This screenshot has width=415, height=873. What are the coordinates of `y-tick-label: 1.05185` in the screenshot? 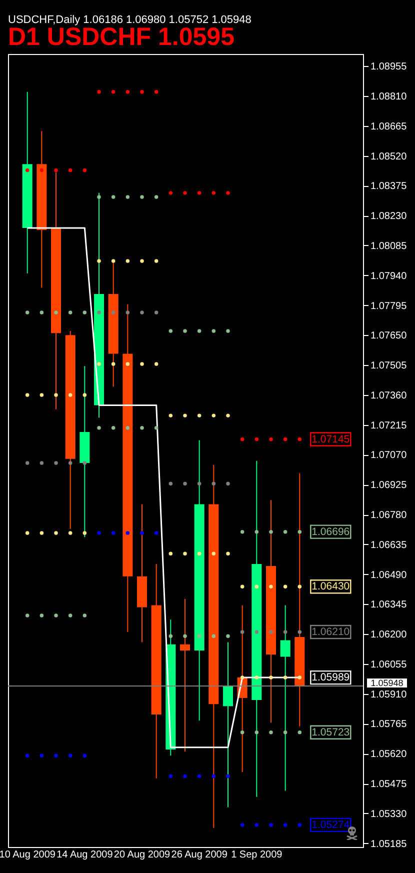 It's located at (389, 844).